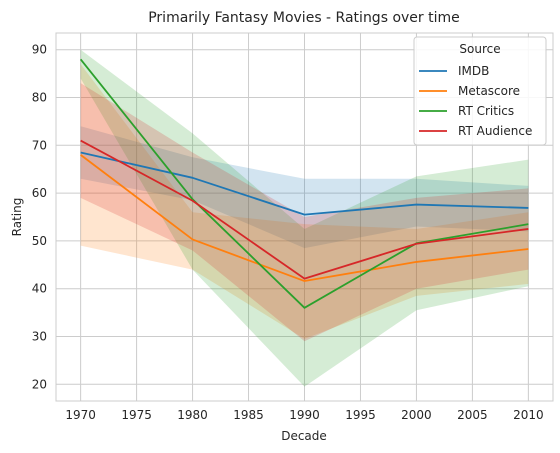  What do you see at coordinates (528, 415) in the screenshot?
I see `x-tick-label: 2010` at bounding box center [528, 415].